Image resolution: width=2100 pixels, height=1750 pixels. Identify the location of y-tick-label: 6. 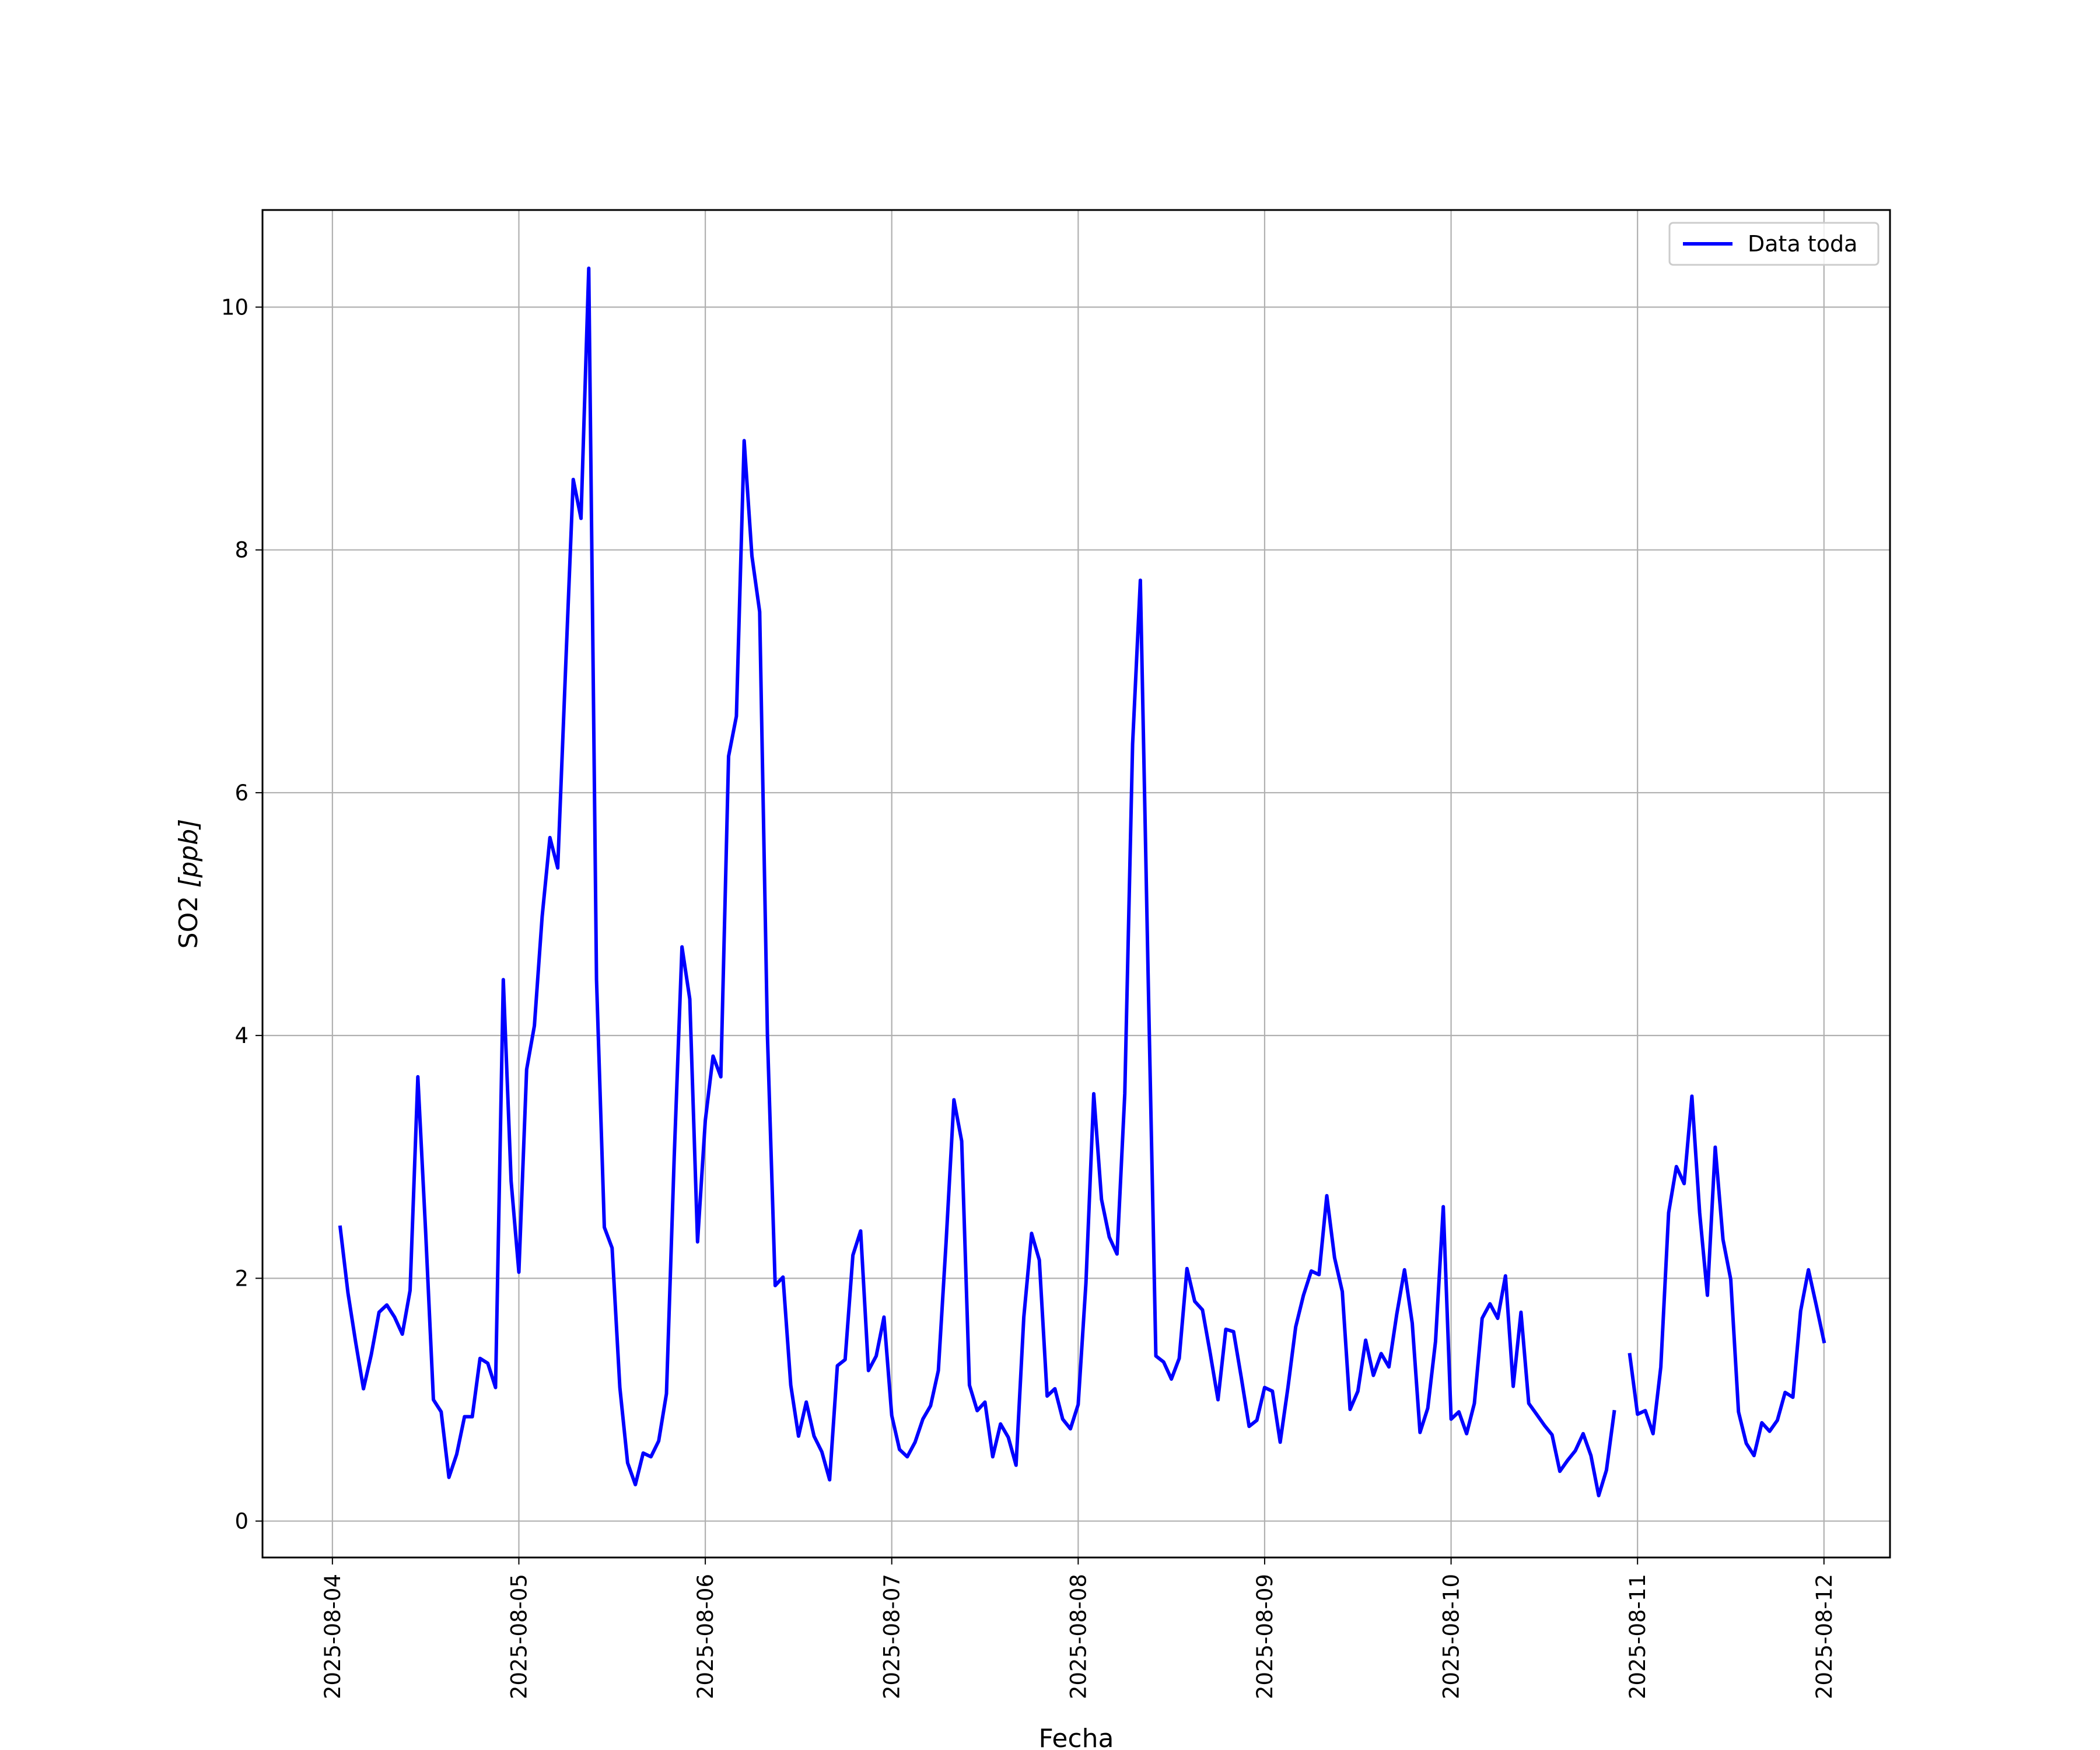
(242, 793).